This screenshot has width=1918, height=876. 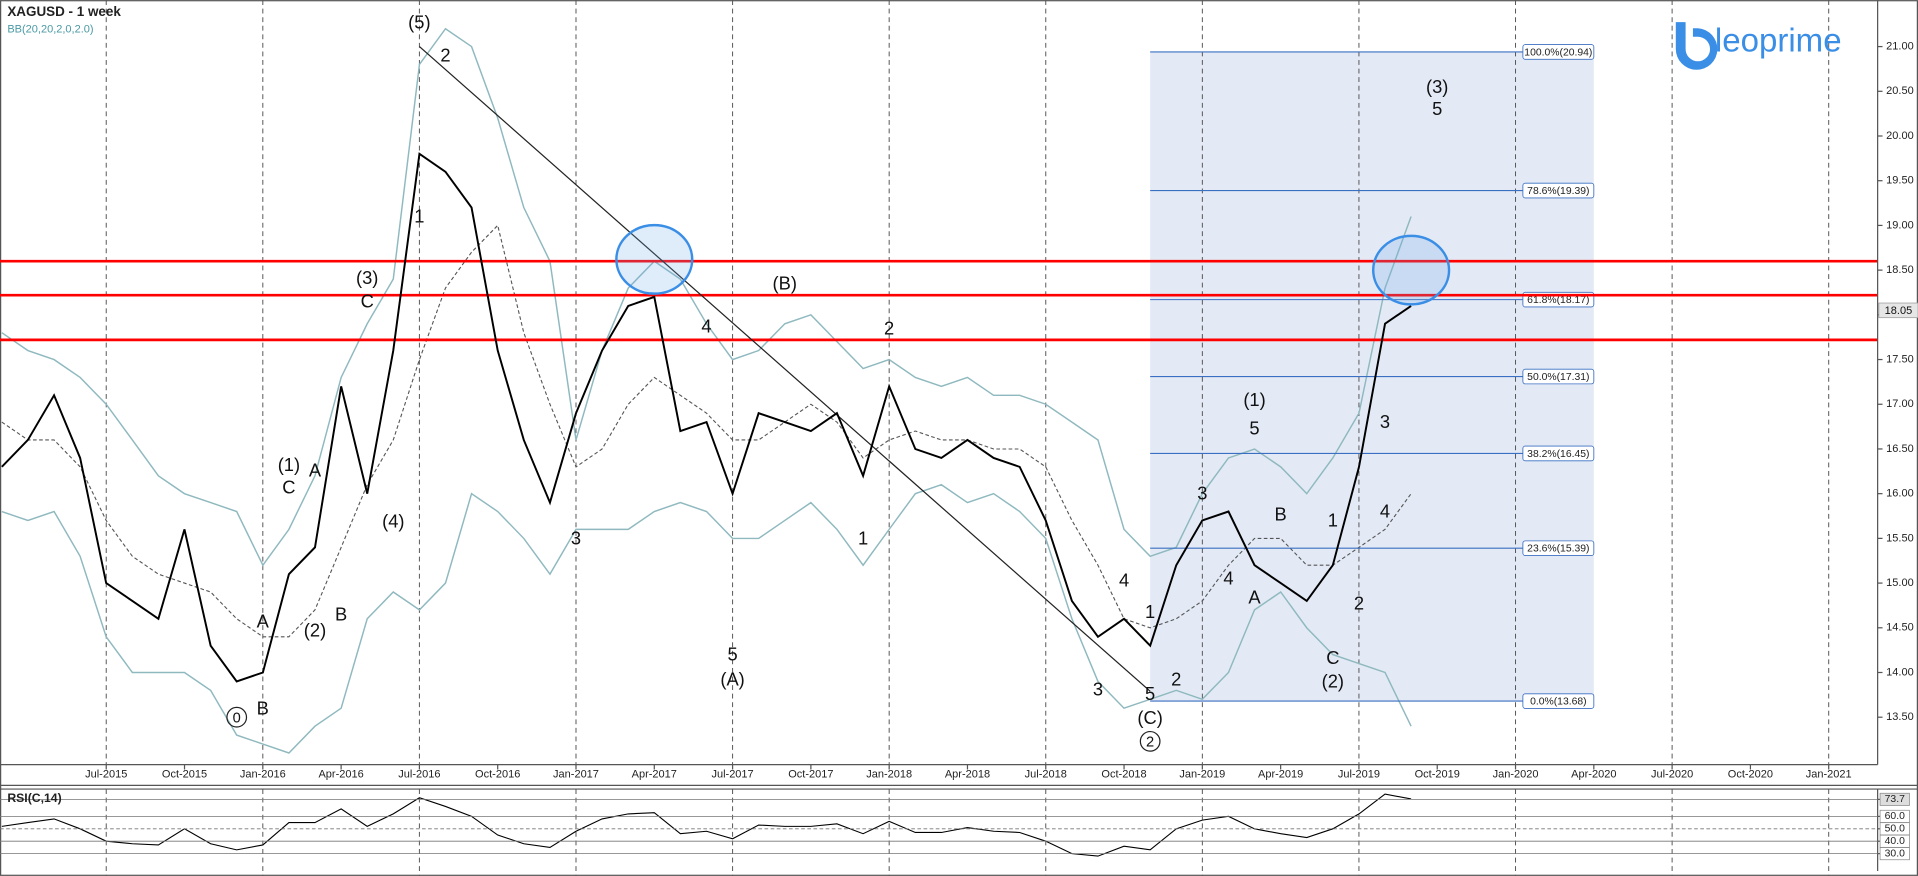 I want to click on x-tick-label: Apr-2017, so click(x=654, y=774).